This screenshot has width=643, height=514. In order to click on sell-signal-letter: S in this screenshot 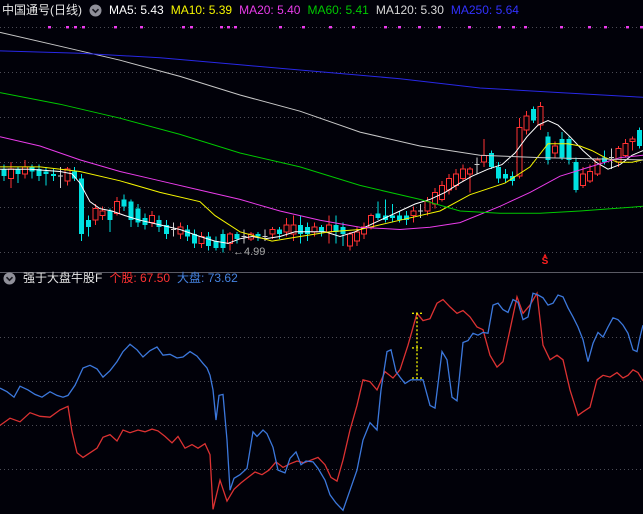, I will do `click(545, 261)`.